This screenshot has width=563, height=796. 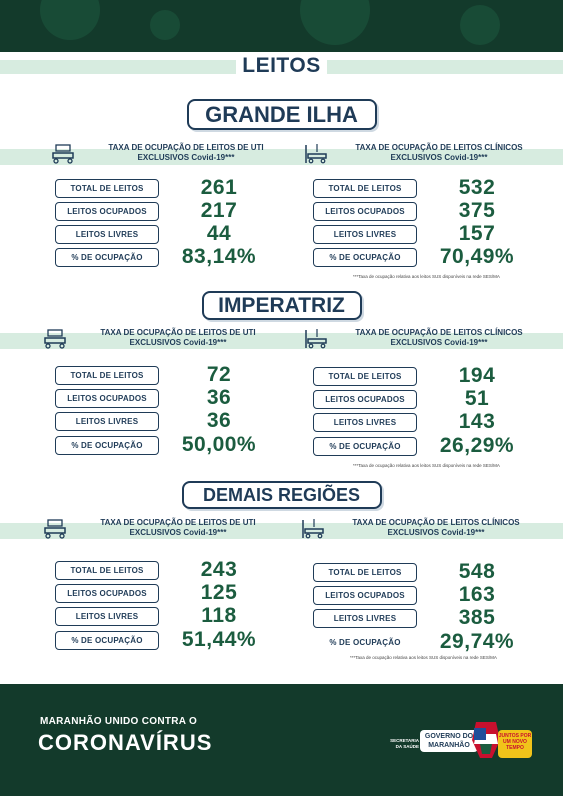 What do you see at coordinates (425, 187) in the screenshot?
I see `clinicos-total-row: TOTAL DE LEITOS 532` at bounding box center [425, 187].